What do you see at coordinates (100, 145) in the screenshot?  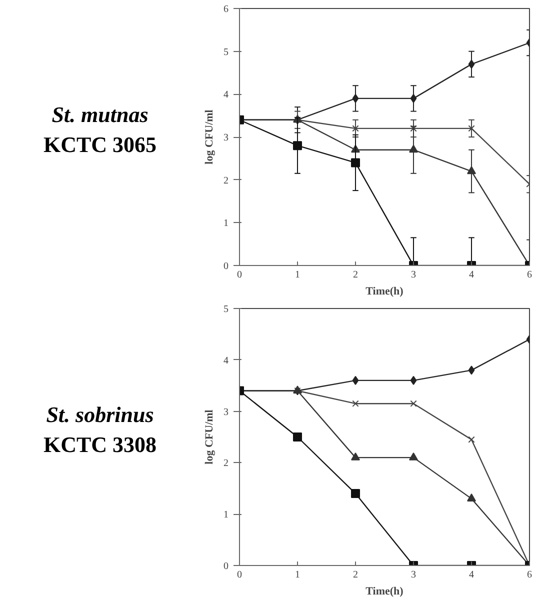 I see `text: KCTC 3065` at bounding box center [100, 145].